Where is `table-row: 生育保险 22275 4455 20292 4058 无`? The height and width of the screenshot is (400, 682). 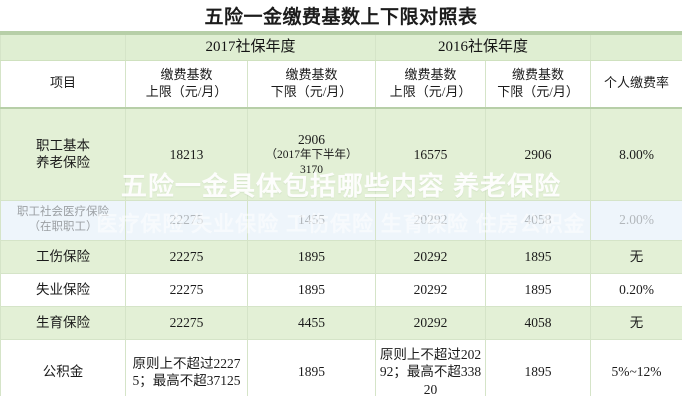
table-row: 生育保险 22275 4455 20292 4058 无 is located at coordinates (341, 322).